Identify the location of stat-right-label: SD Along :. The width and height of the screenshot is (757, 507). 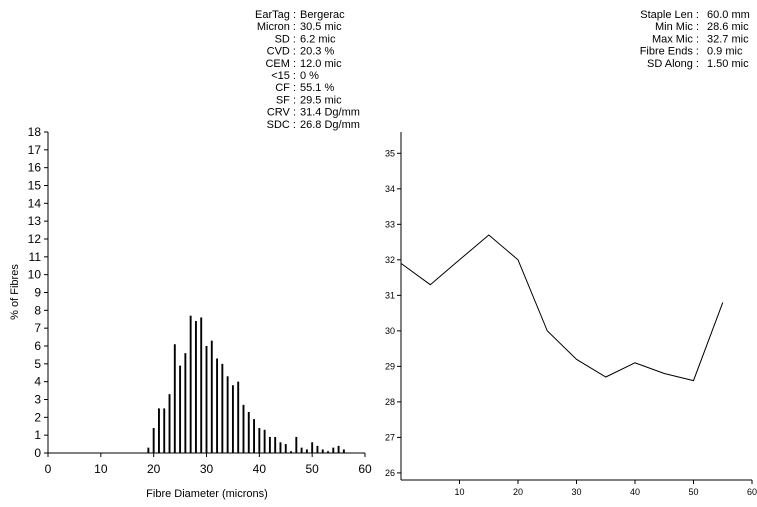
(673, 64).